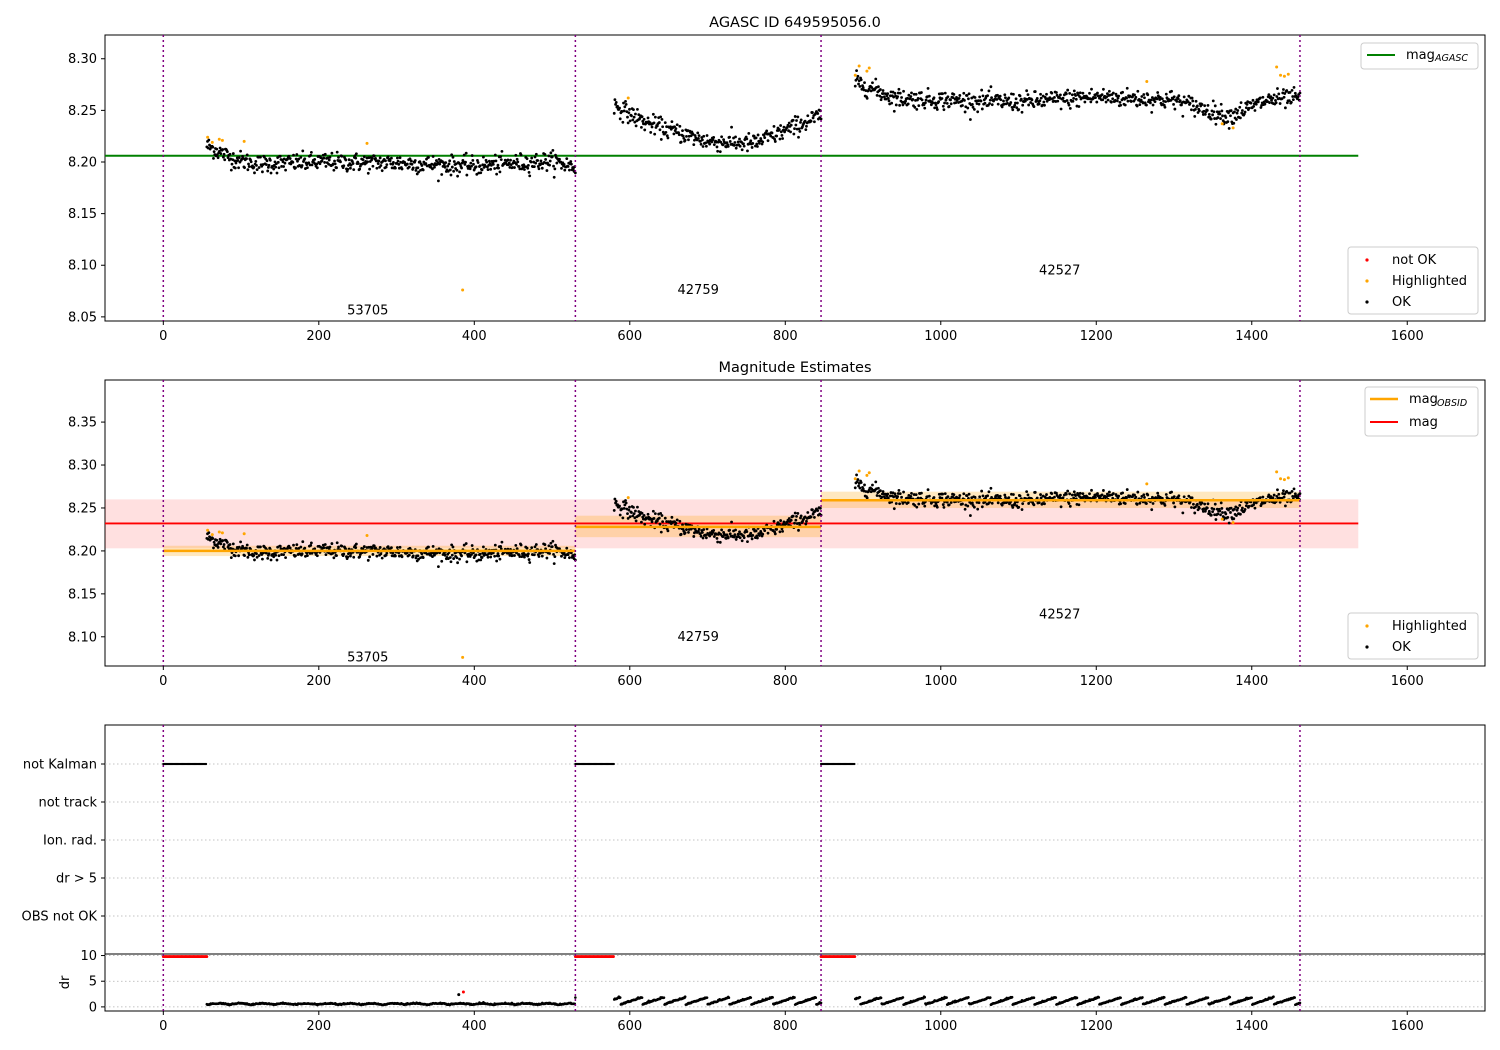 This screenshot has height=1050, width=1500. What do you see at coordinates (206, 764) in the screenshot?
I see `not-kalman-point` at bounding box center [206, 764].